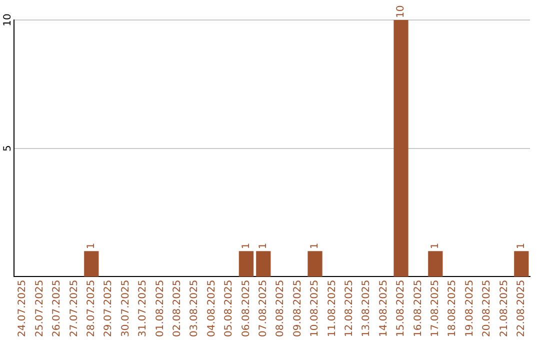 The width and height of the screenshot is (540, 340). Describe the element at coordinates (521, 309) in the screenshot. I see `x-tick-label: 22.08.2025` at that location.